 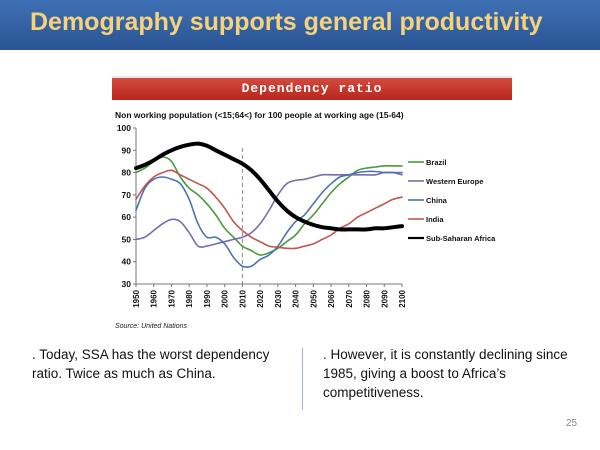 I want to click on y-tick-label: 40, so click(x=127, y=262).